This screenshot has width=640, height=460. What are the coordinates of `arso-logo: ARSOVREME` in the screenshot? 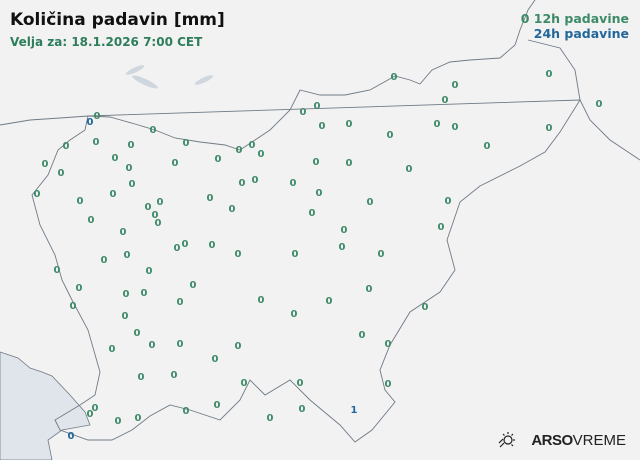 It's located at (561, 440).